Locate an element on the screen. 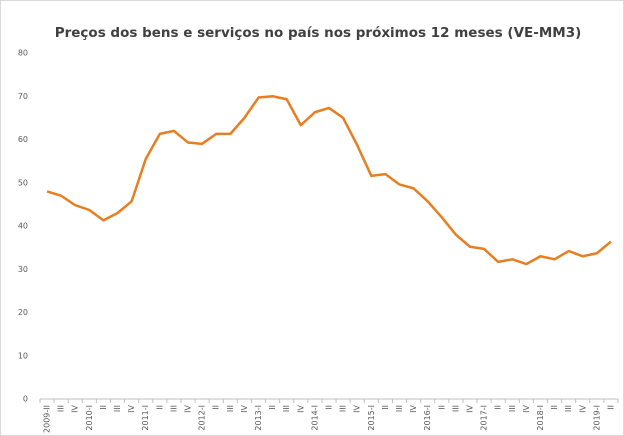 The width and height of the screenshot is (624, 436). x-tick-label: 2012-I is located at coordinates (202, 418).